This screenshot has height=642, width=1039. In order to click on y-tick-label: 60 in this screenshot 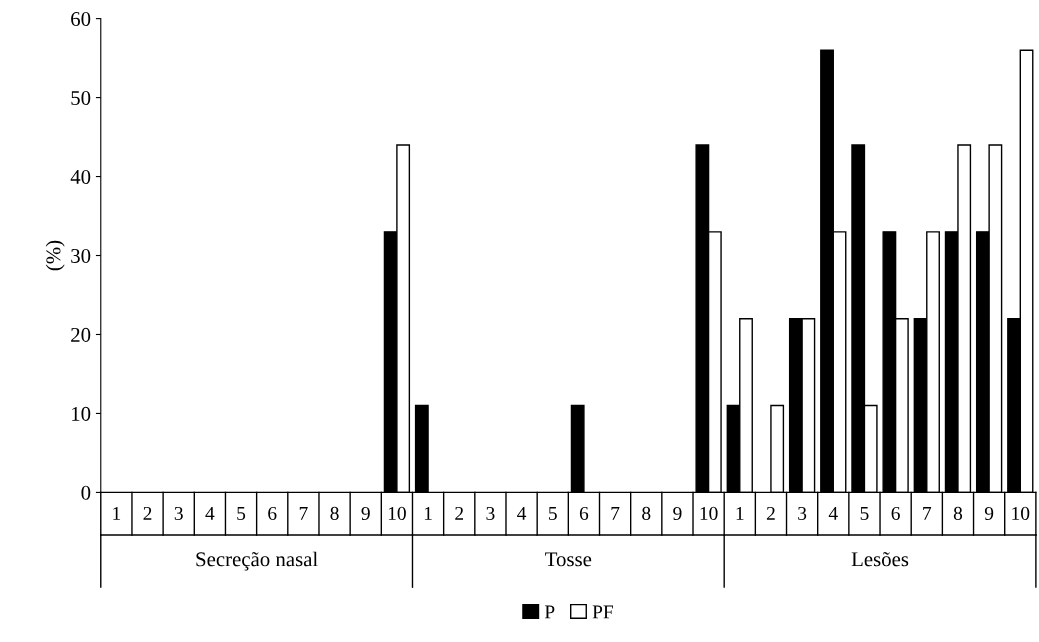, I will do `click(81, 19)`.